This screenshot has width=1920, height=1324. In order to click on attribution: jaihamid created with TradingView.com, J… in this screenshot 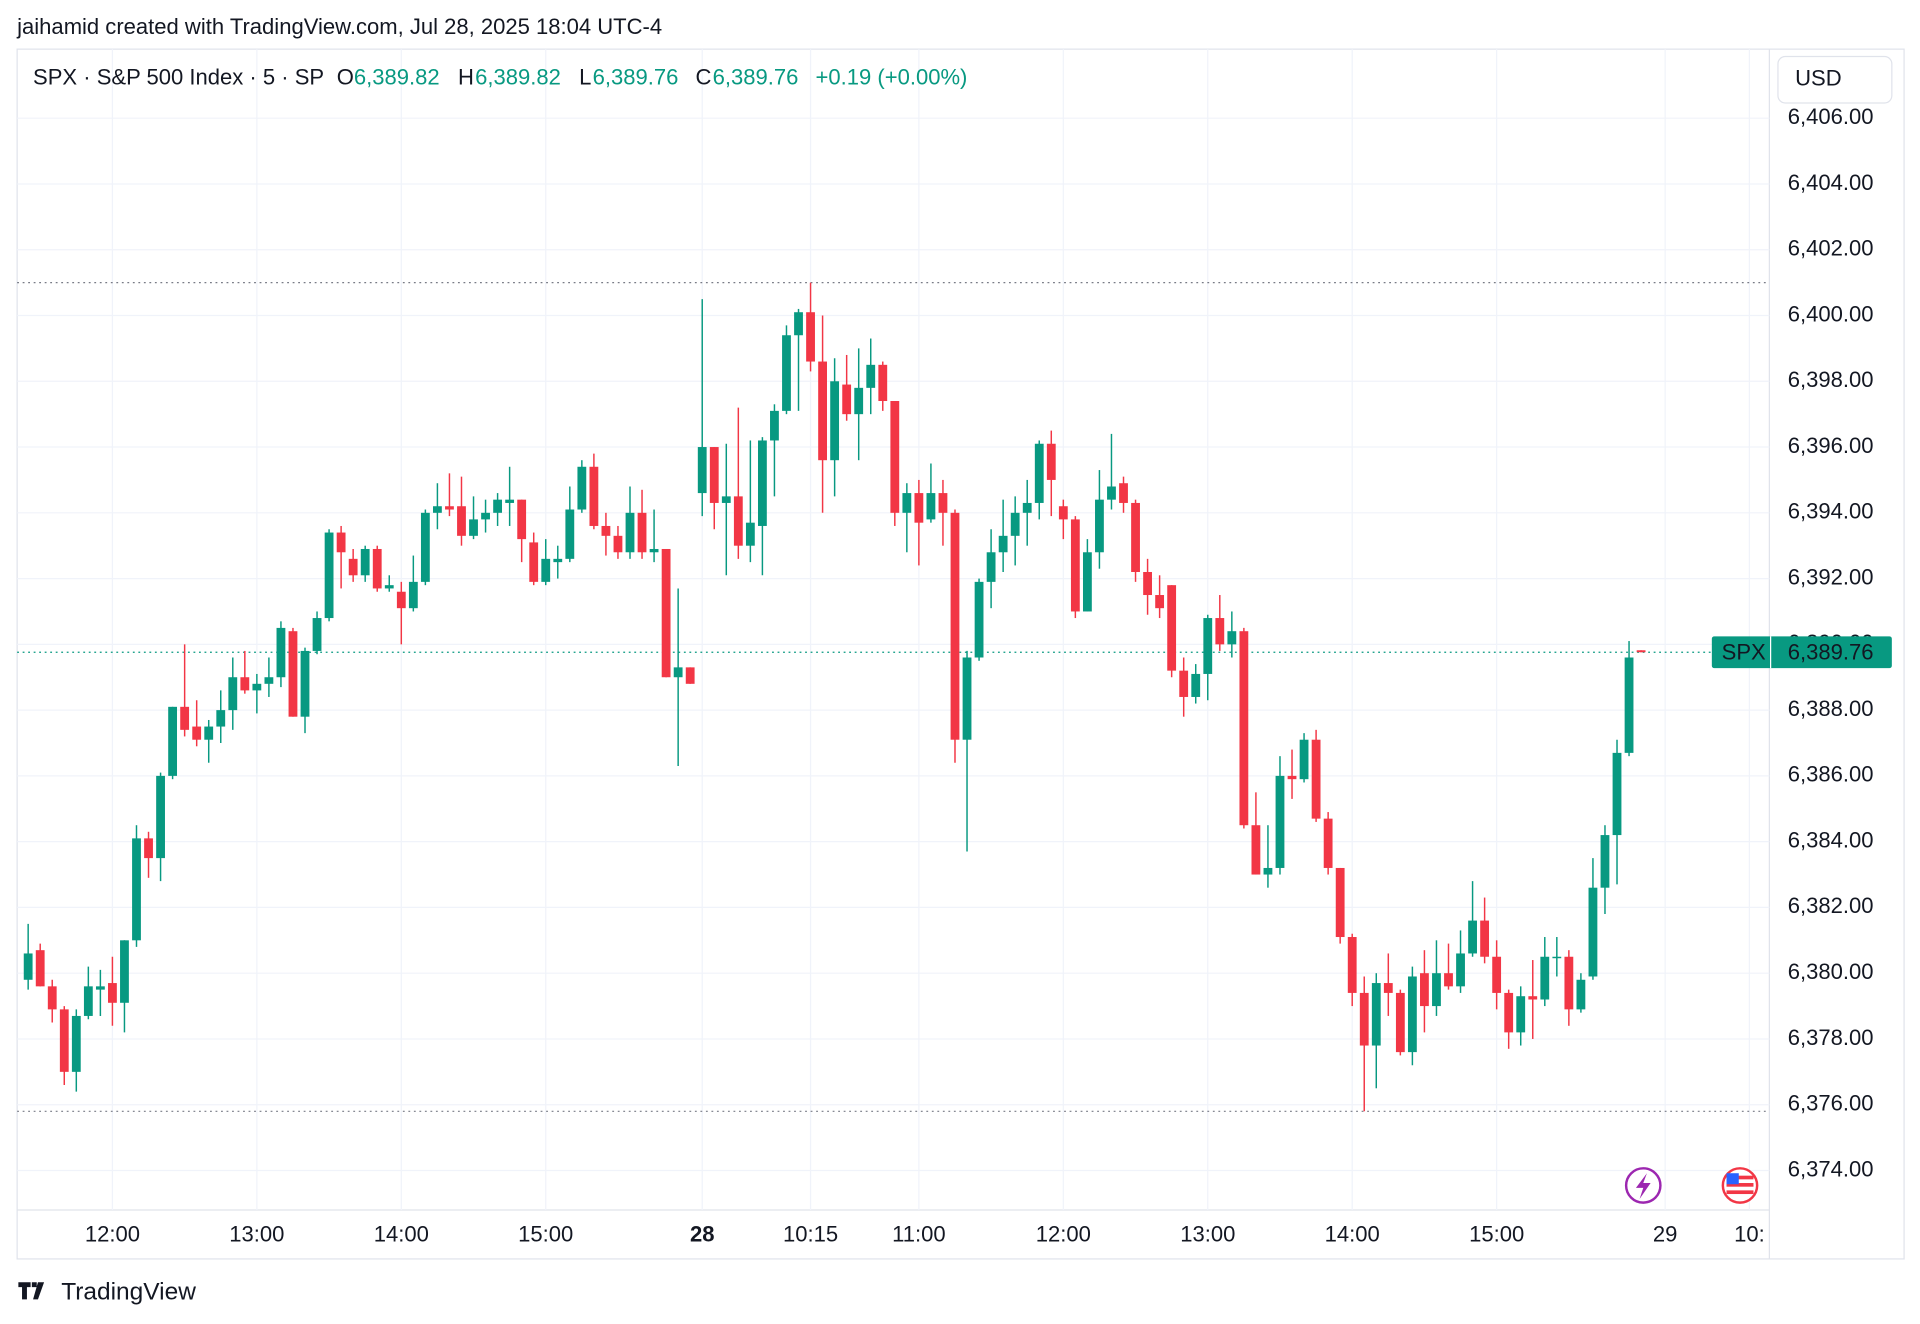, I will do `click(339, 26)`.